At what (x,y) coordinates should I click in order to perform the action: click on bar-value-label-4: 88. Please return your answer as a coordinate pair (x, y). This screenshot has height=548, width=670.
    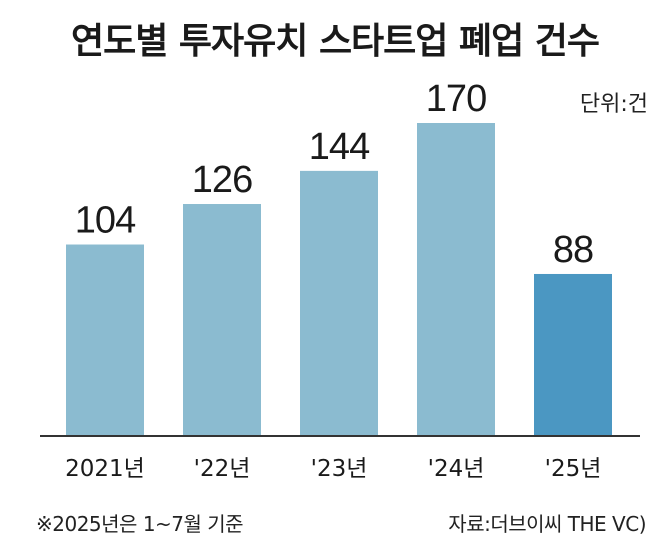
    Looking at the image, I should click on (573, 250).